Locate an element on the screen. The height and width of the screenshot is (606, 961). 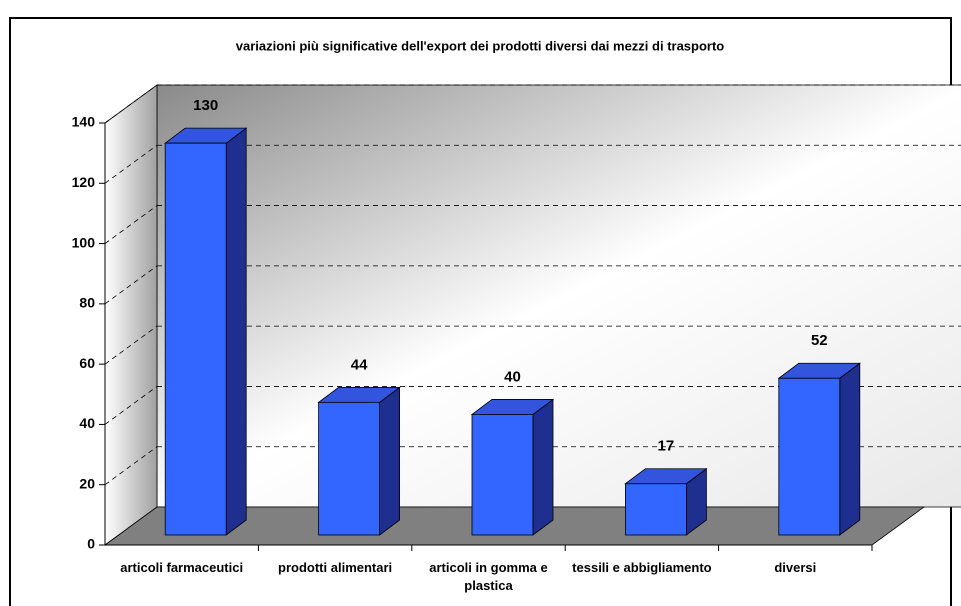
y-tick-label: 20 is located at coordinates (87, 483).